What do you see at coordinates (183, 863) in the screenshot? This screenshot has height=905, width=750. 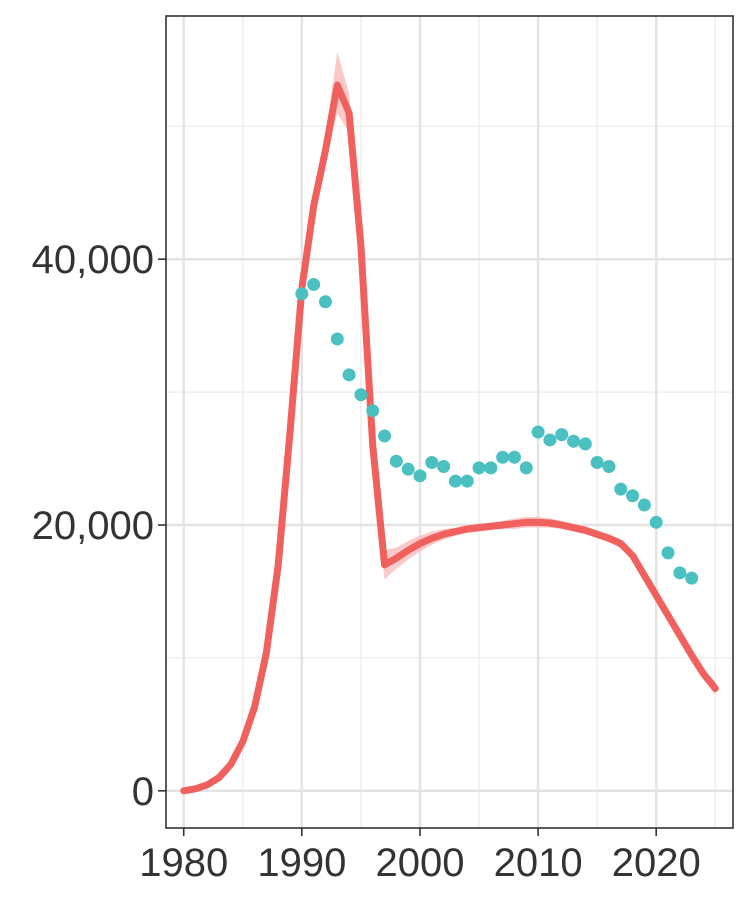 I see `x-tick-label: 1980` at bounding box center [183, 863].